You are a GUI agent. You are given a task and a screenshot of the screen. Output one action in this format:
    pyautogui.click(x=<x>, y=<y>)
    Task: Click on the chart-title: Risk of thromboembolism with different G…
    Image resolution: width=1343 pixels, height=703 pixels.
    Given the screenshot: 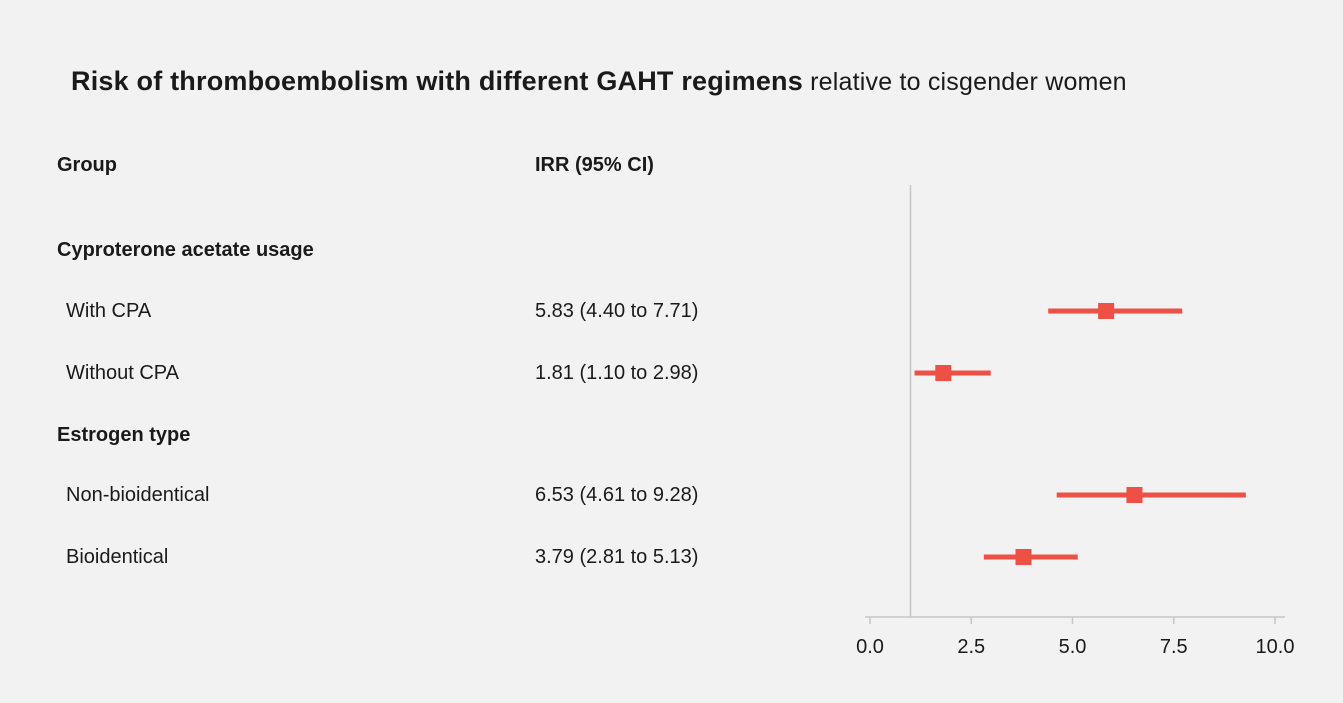 What is the action you would take?
    pyautogui.click(x=599, y=81)
    